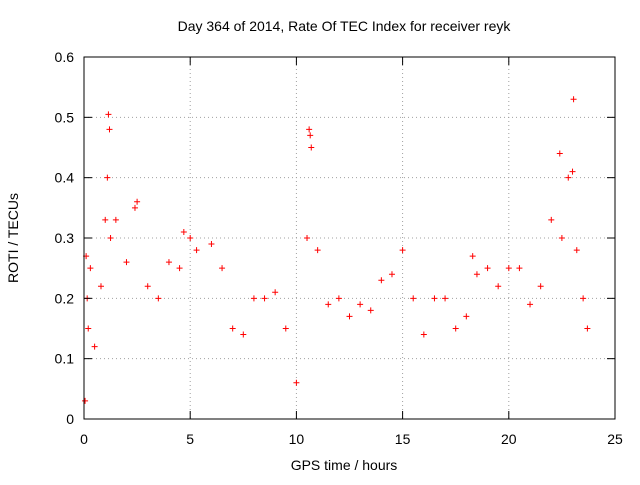 The height and width of the screenshot is (485, 640). What do you see at coordinates (65, 359) in the screenshot?
I see `y-tick-label: 0.1` at bounding box center [65, 359].